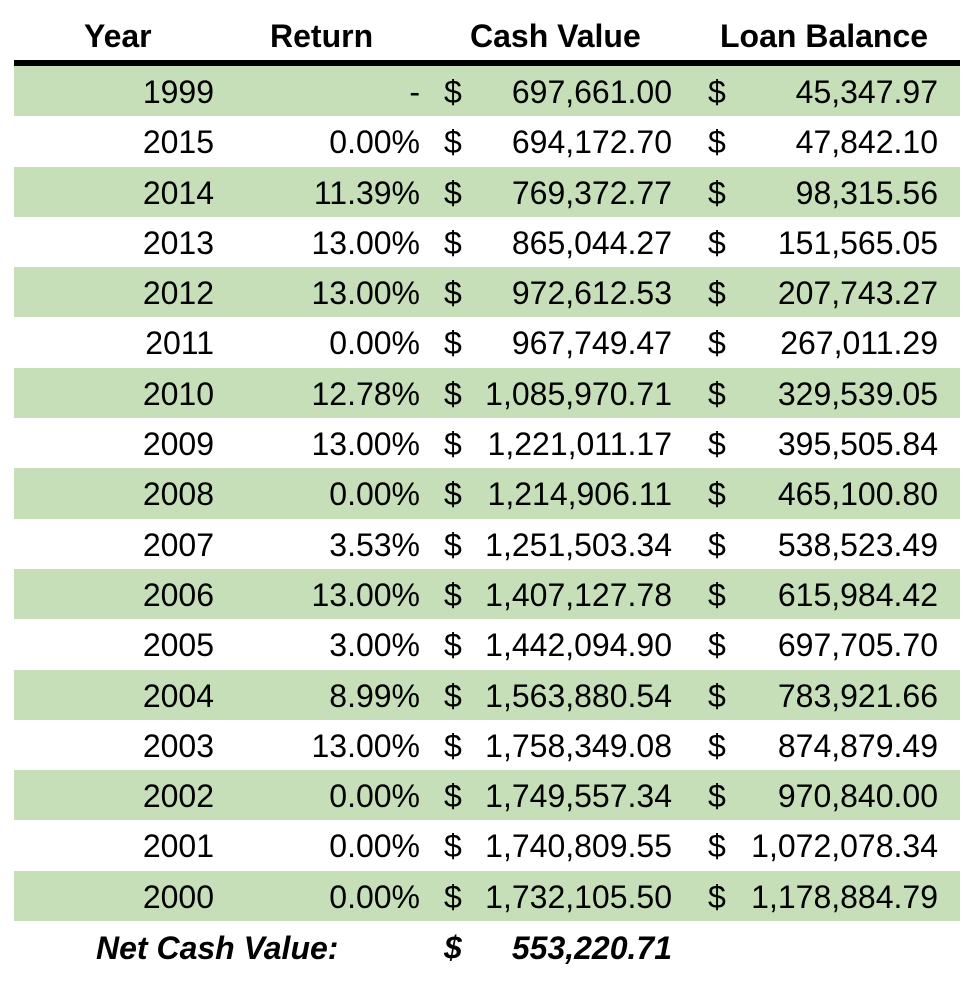 This screenshot has height=984, width=974. I want to click on cell-cash-value: 1,221,011.17, so click(579, 444).